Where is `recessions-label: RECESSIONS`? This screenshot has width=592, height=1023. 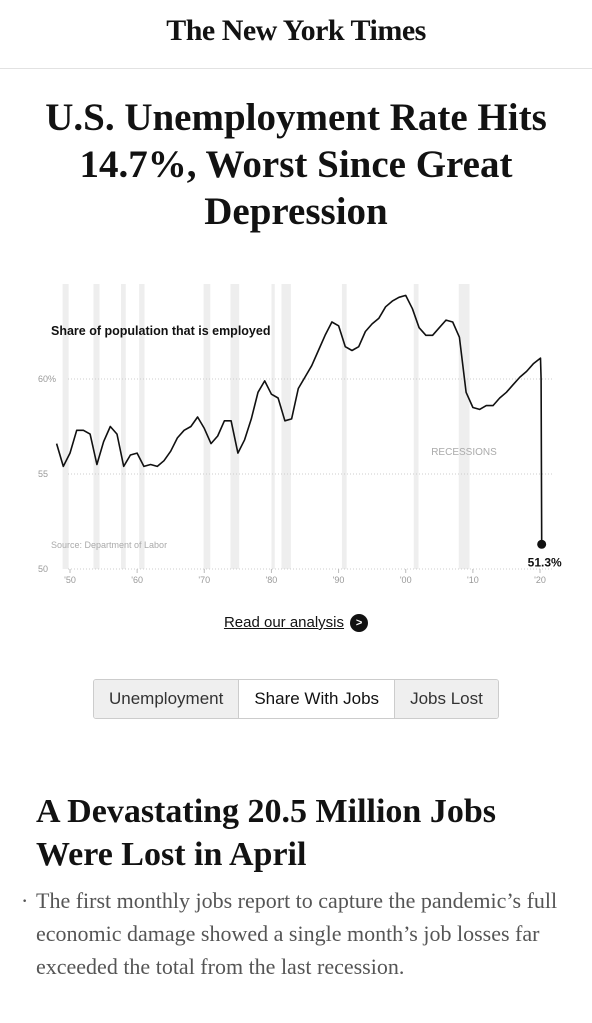
recessions-label: RECESSIONS is located at coordinates (464, 452).